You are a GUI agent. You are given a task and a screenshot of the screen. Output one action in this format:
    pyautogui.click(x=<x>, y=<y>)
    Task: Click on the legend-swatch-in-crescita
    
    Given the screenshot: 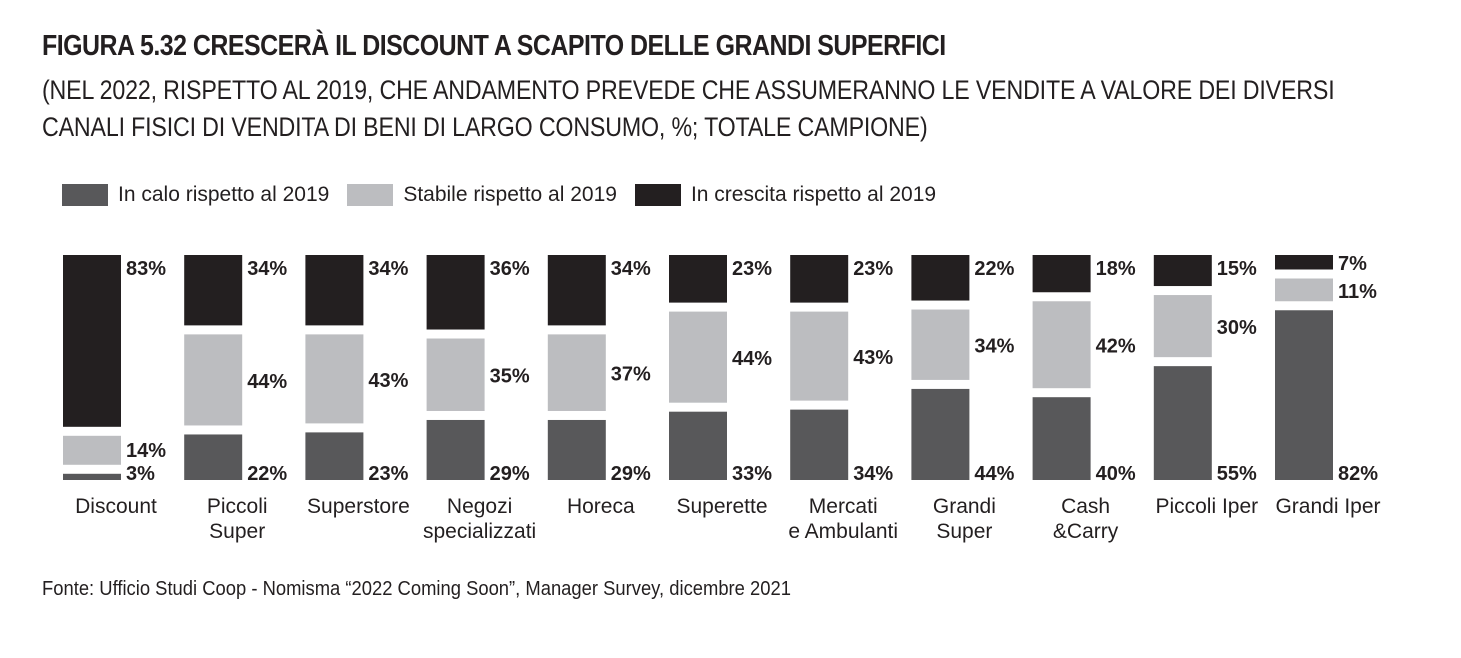 What is the action you would take?
    pyautogui.click(x=657, y=195)
    